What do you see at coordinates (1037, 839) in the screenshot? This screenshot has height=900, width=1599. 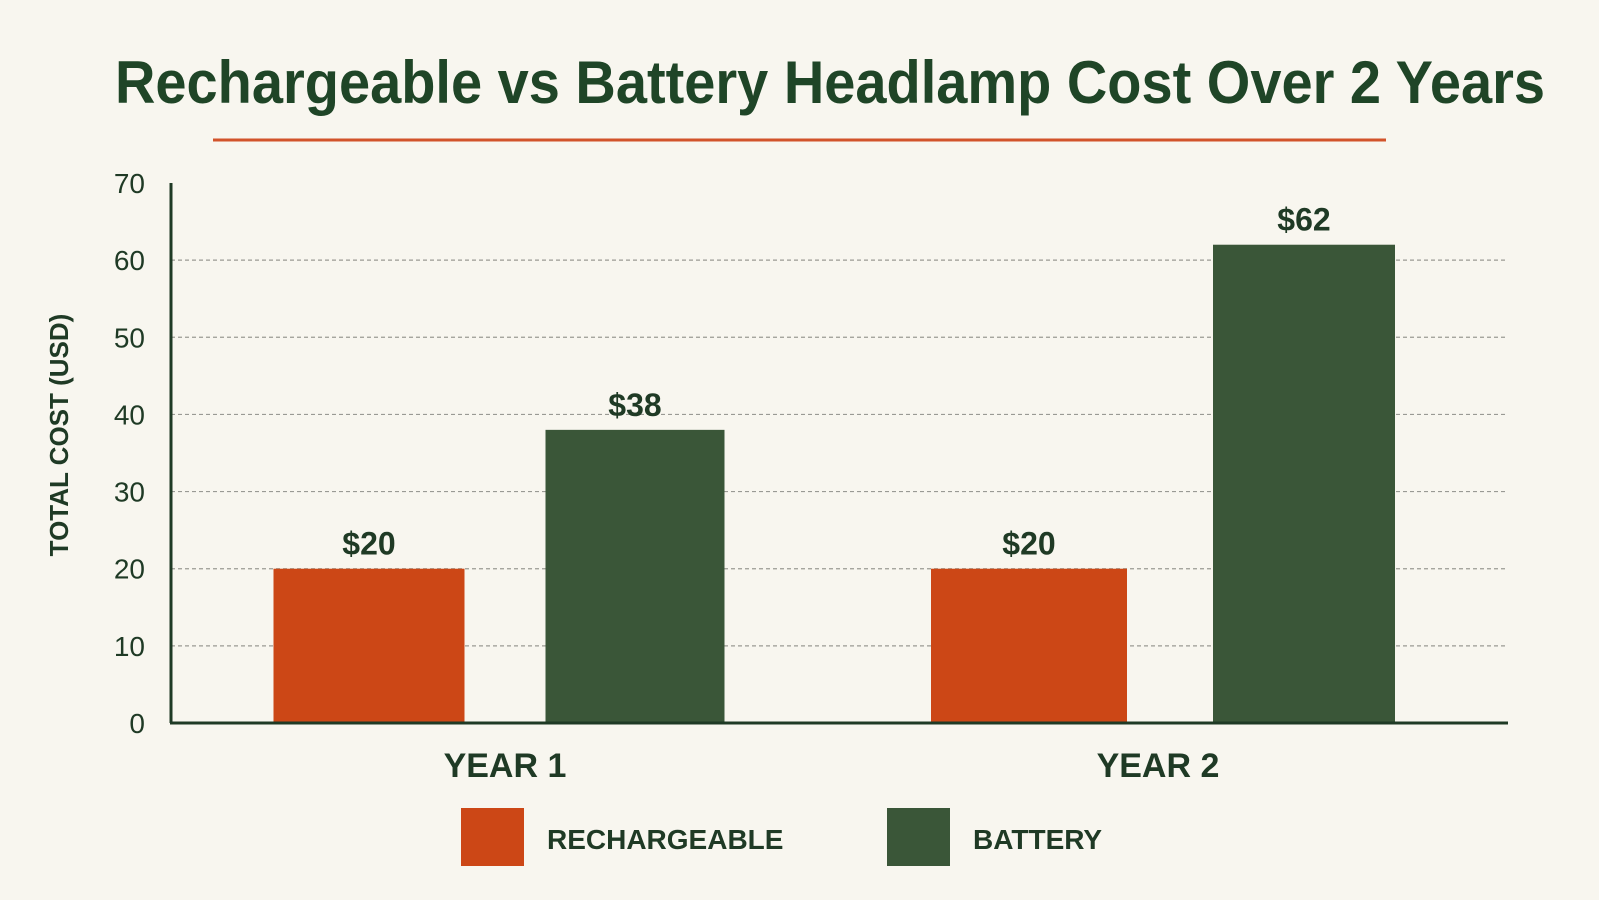 I see `legend-label: BATTERY` at bounding box center [1037, 839].